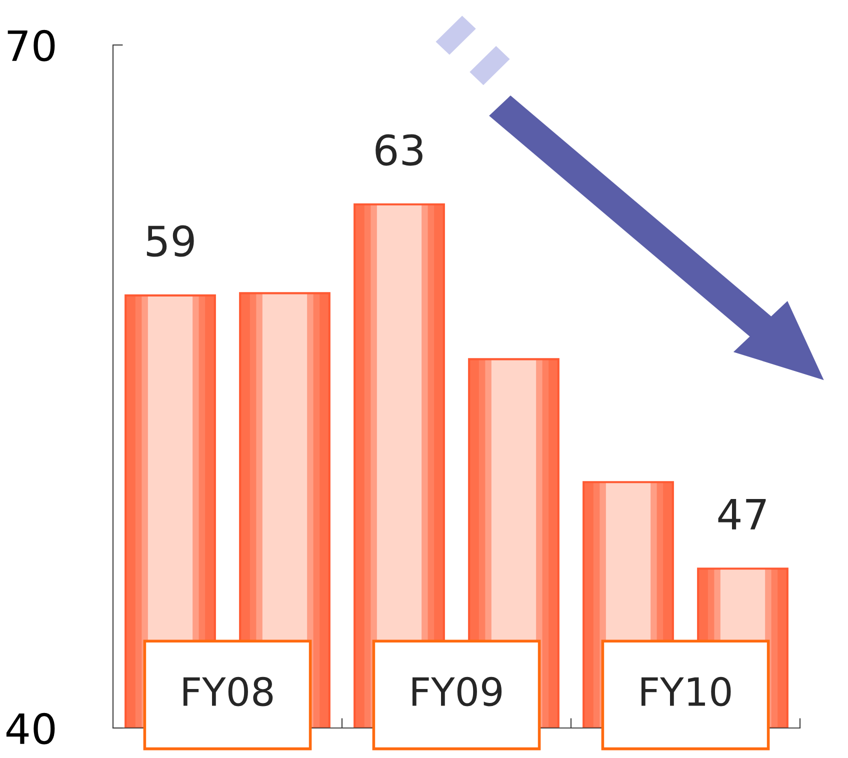  I want to click on data-label: 47, so click(742, 514).